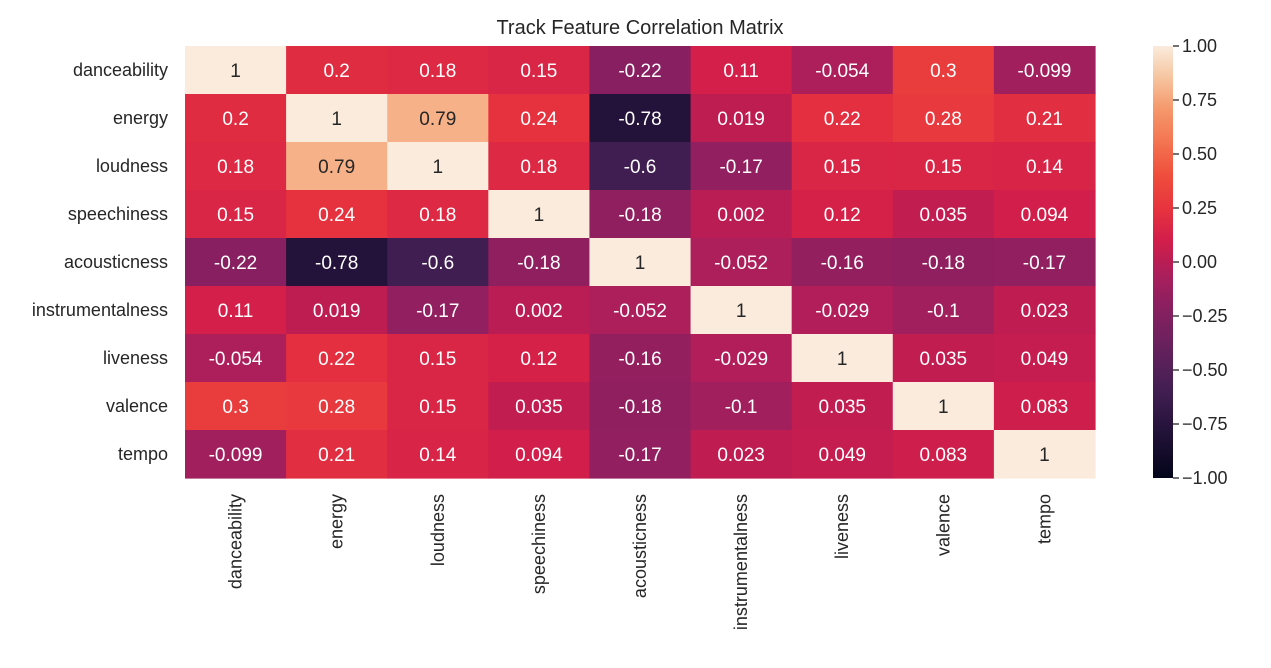  I want to click on colorbar-tick-label: −0.25, so click(1205, 316).